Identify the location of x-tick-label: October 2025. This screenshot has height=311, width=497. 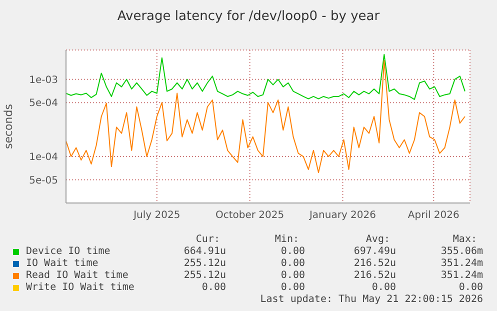
(249, 216).